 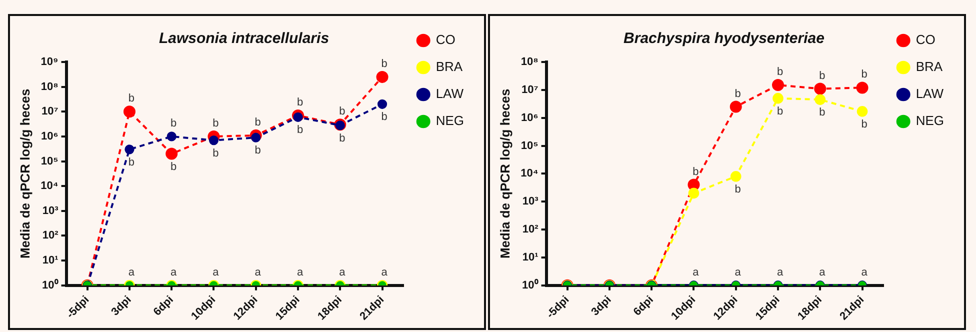 I want to click on y-tick-label: 10⁹, so click(x=49, y=62).